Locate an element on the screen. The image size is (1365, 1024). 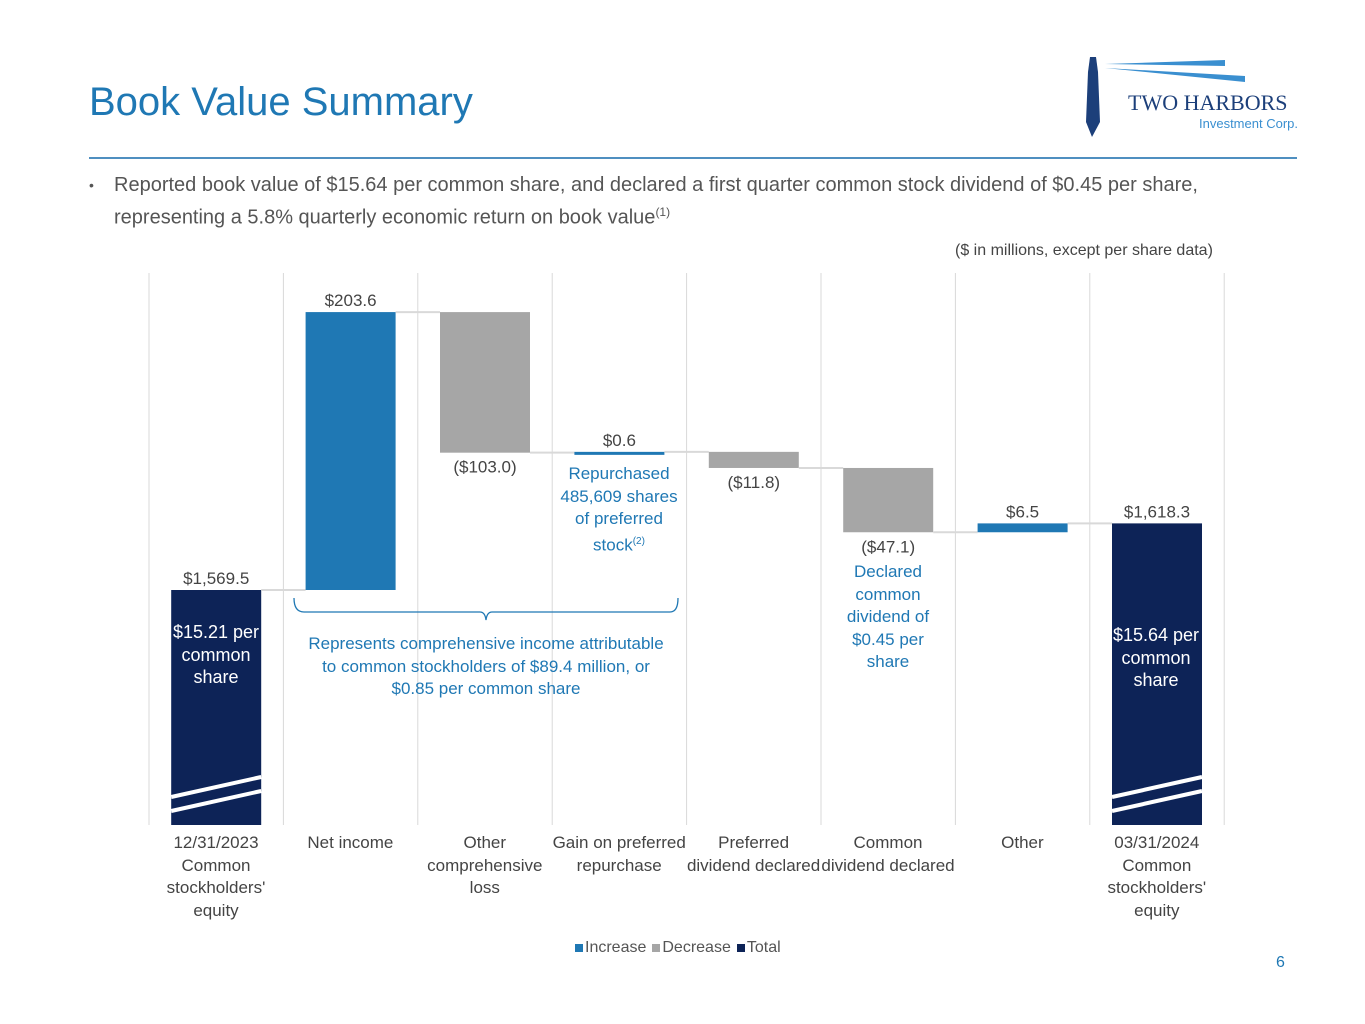
legend-increase: Increase is located at coordinates (610, 948).